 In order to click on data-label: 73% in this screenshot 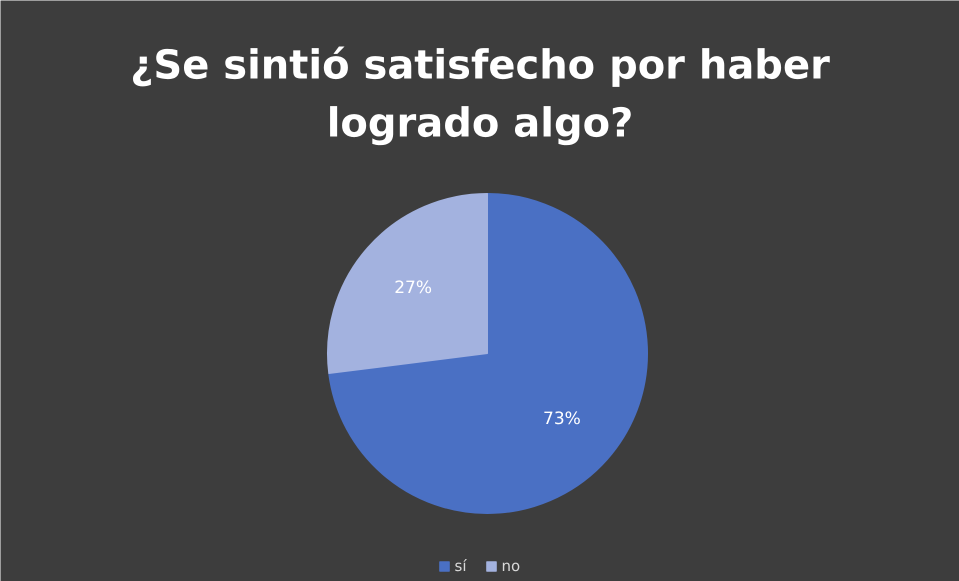, I will do `click(562, 419)`.